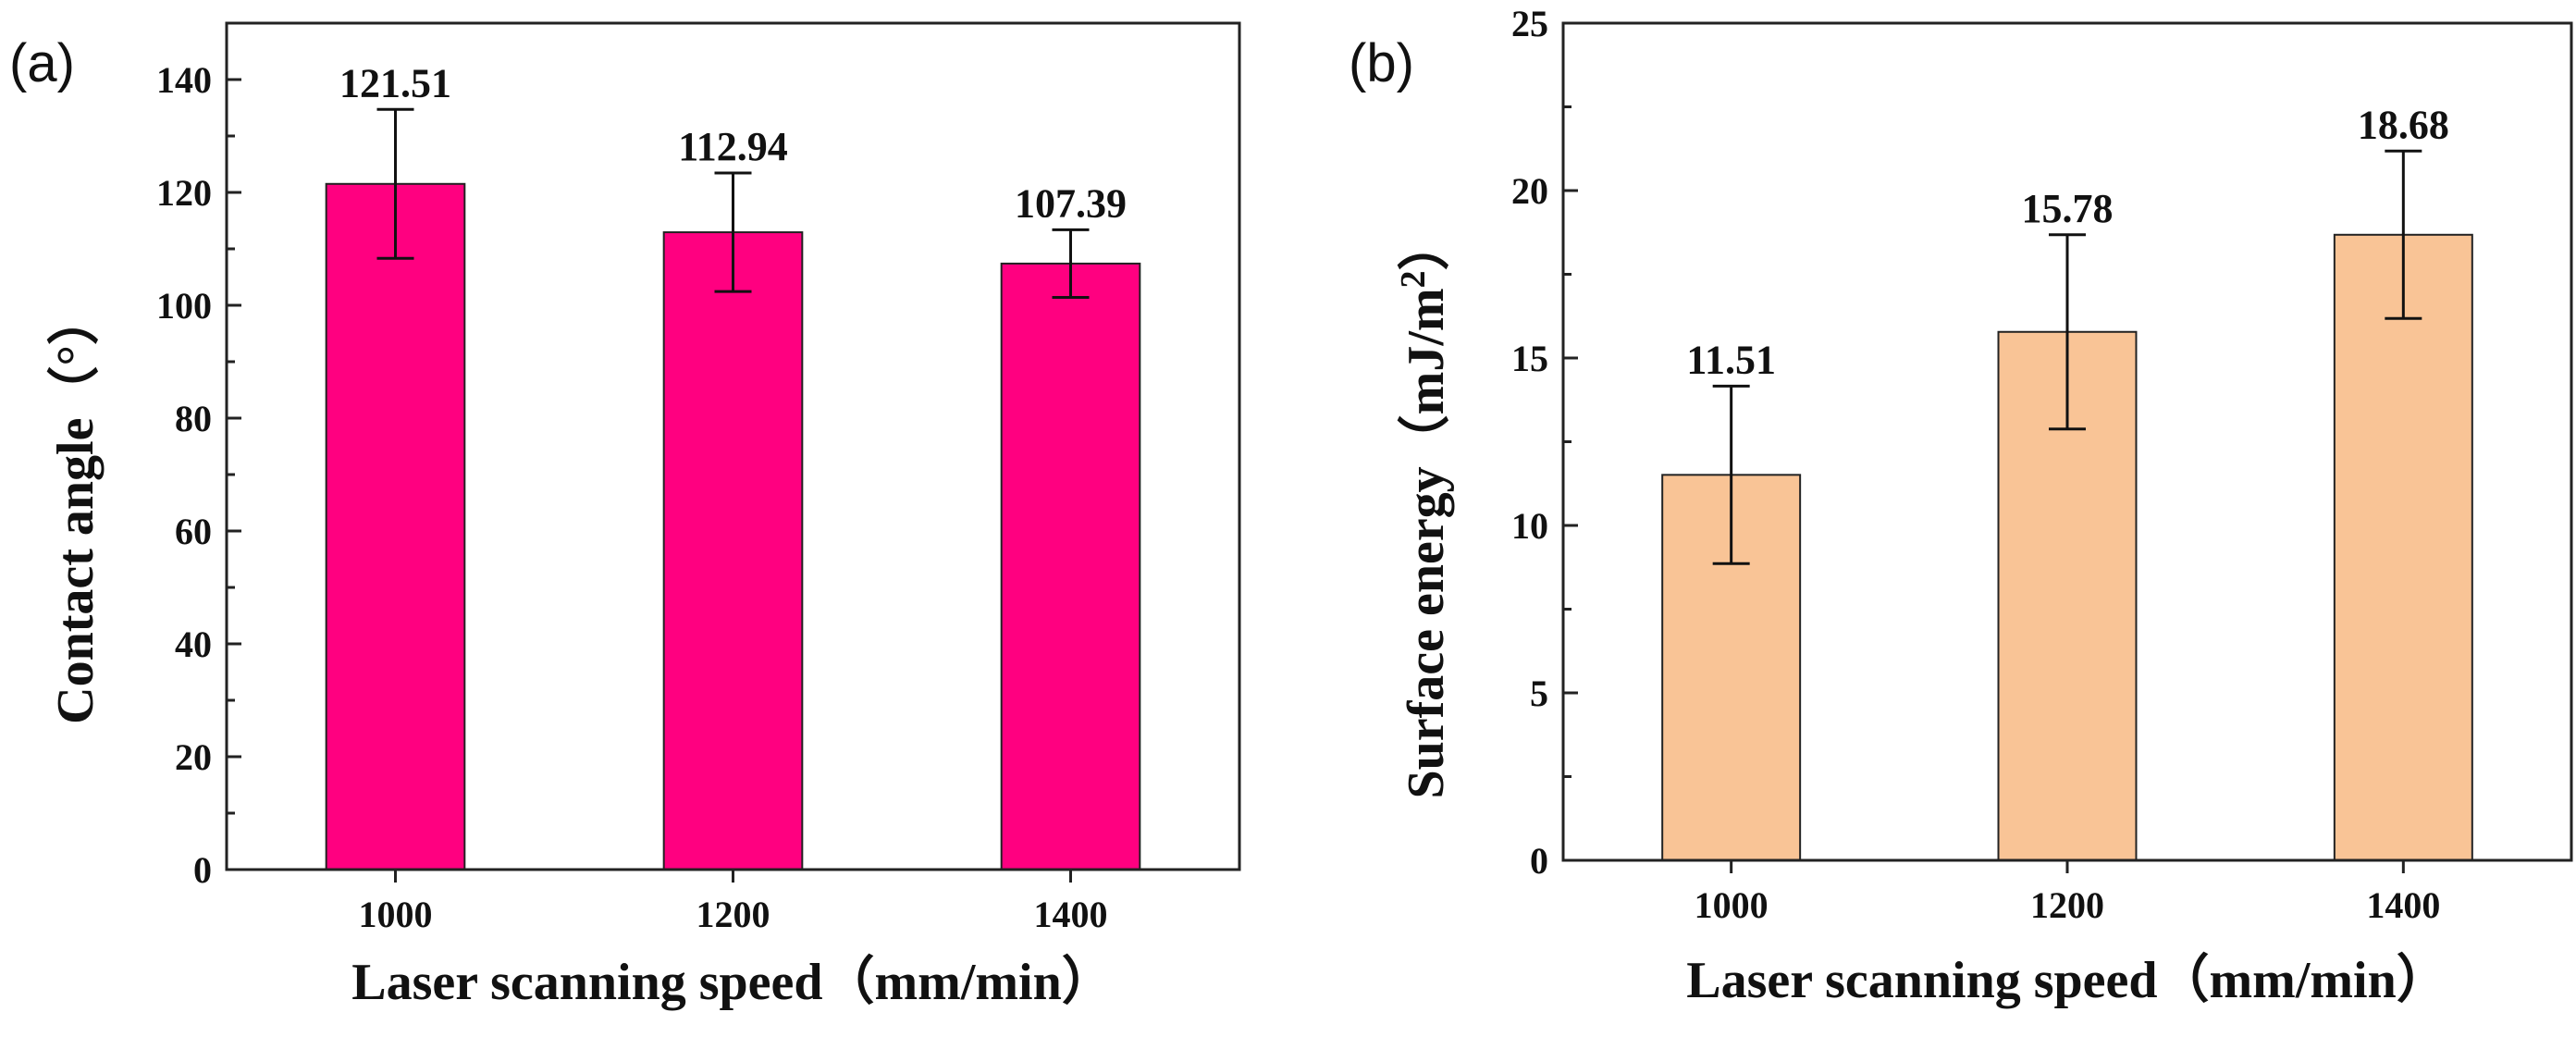 The width and height of the screenshot is (2576, 1037). What do you see at coordinates (193, 531) in the screenshot?
I see `panel-a-ytick-label: 60` at bounding box center [193, 531].